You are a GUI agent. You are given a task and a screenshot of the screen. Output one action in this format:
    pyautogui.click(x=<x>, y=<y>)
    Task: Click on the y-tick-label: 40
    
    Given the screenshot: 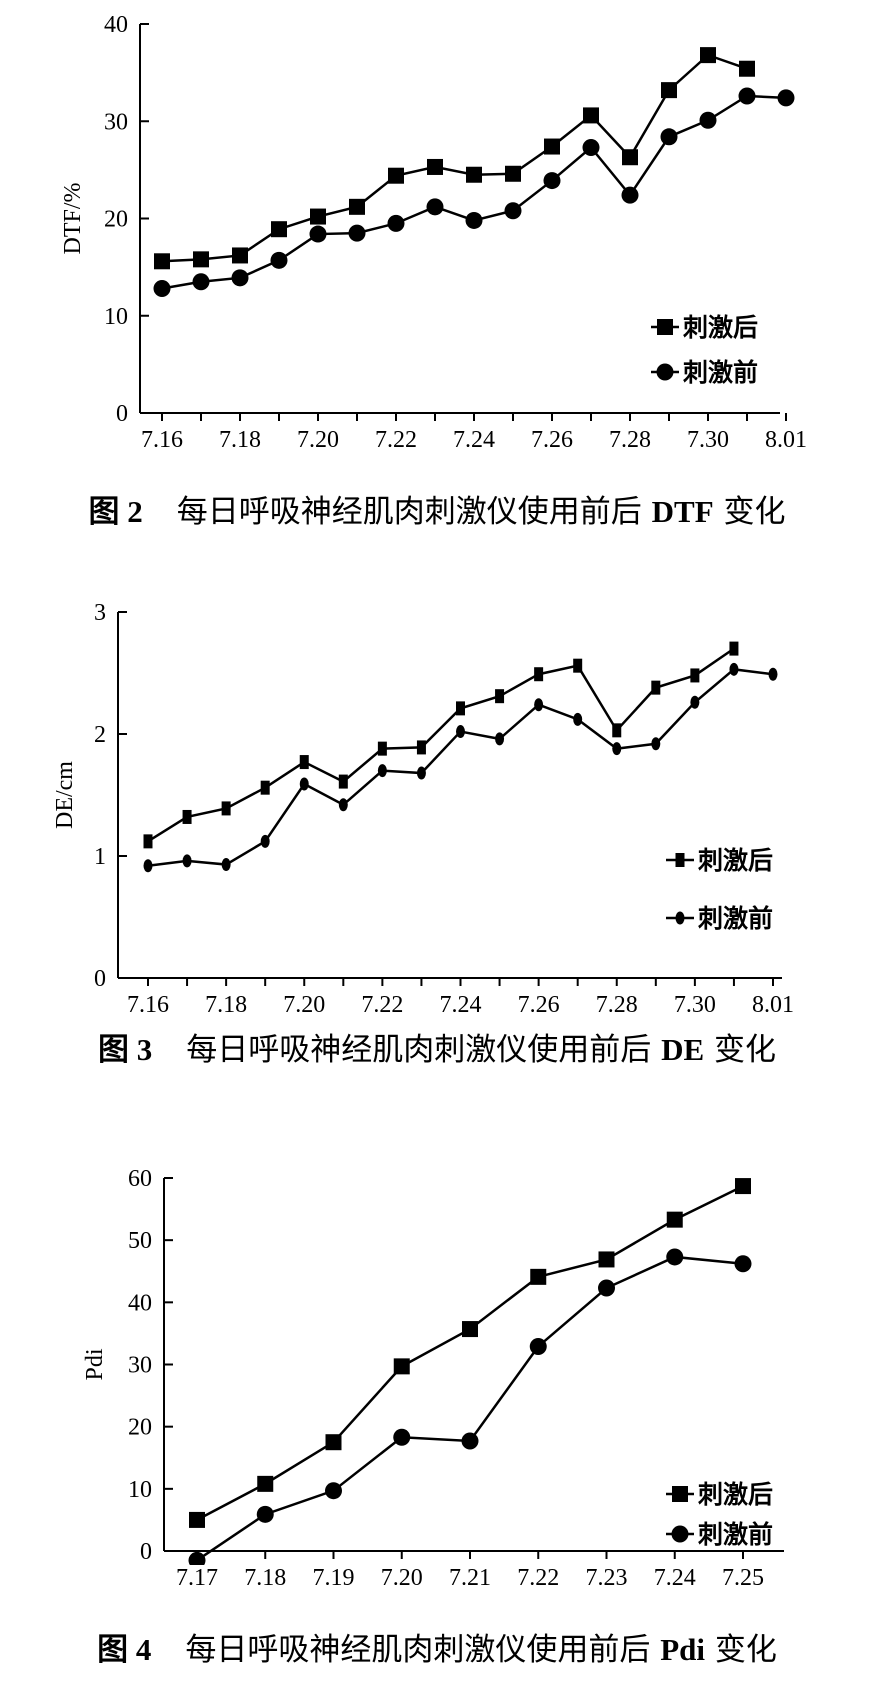 What is the action you would take?
    pyautogui.click(x=140, y=1303)
    